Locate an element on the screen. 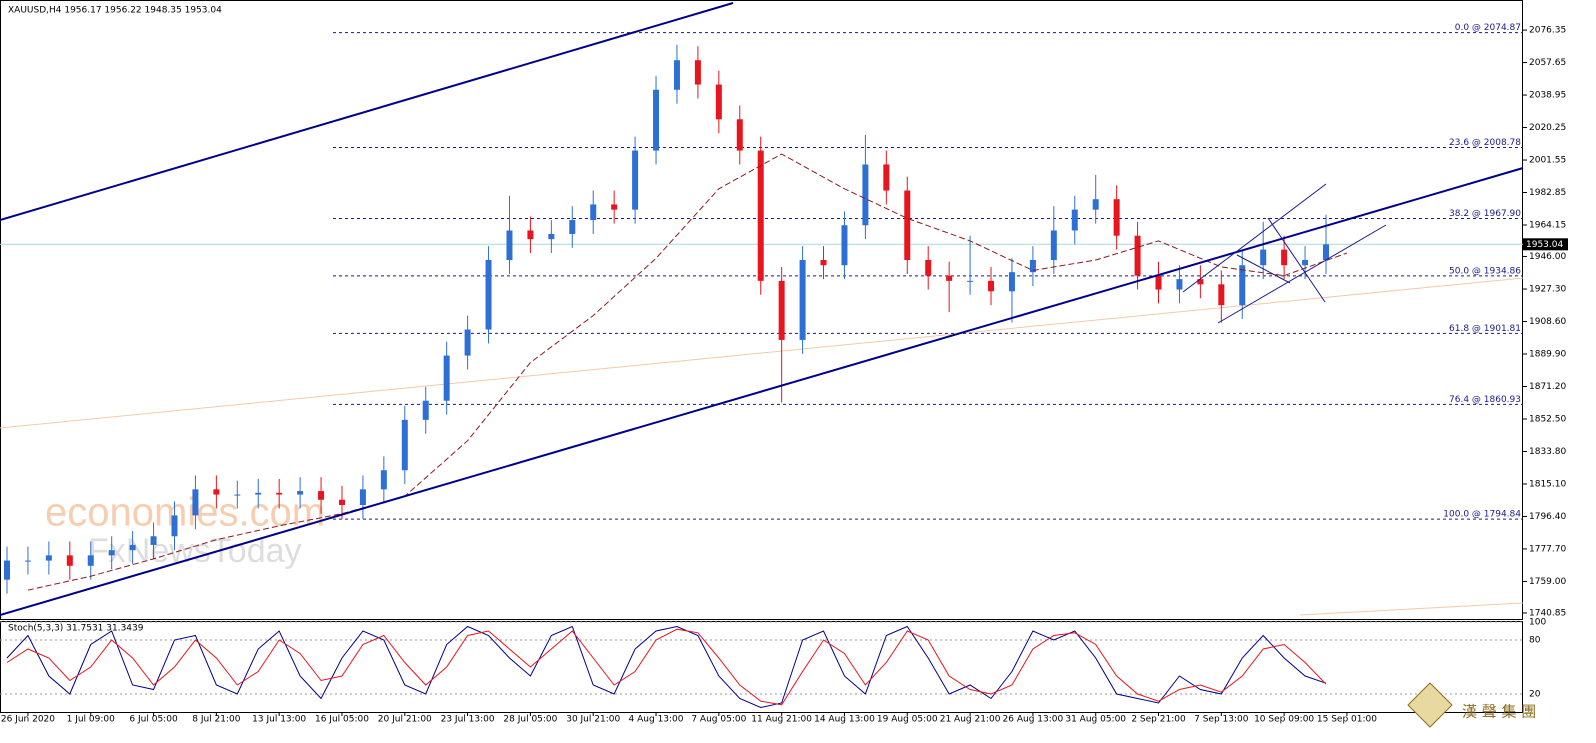  x-tick-label: 14 Aug 13:00 is located at coordinates (844, 720).